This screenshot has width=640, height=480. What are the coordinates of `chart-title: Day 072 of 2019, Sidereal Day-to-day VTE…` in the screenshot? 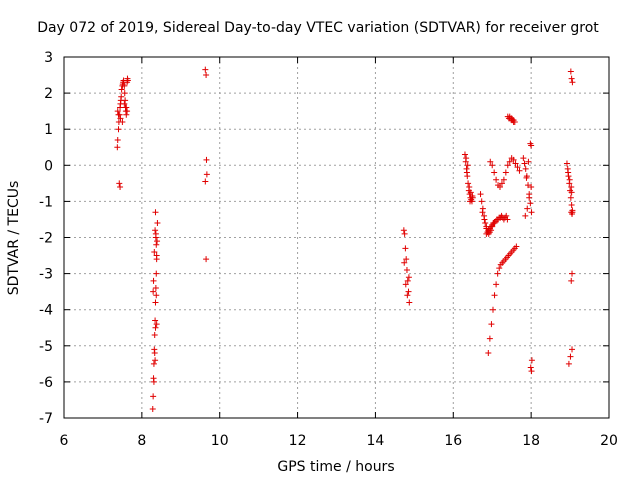 It's located at (318, 28).